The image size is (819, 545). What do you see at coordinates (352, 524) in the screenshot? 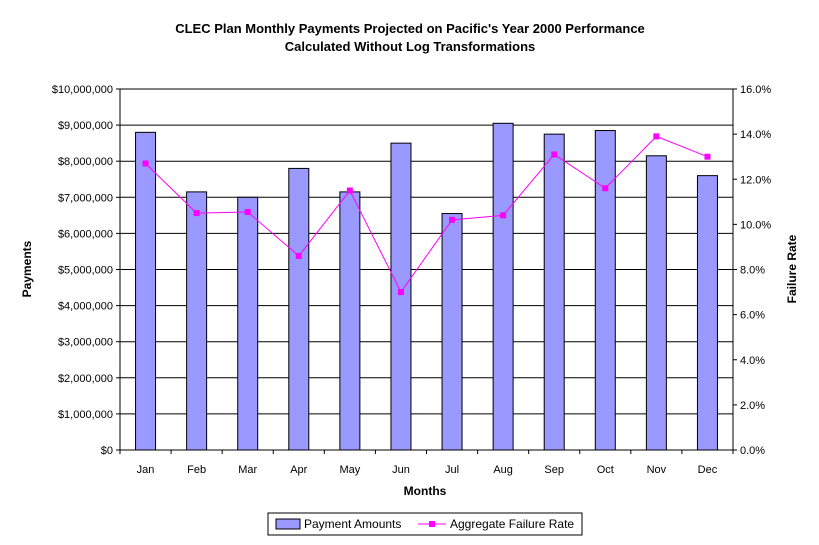
I see `legend-label-payment-amounts: Payment Amounts` at bounding box center [352, 524].